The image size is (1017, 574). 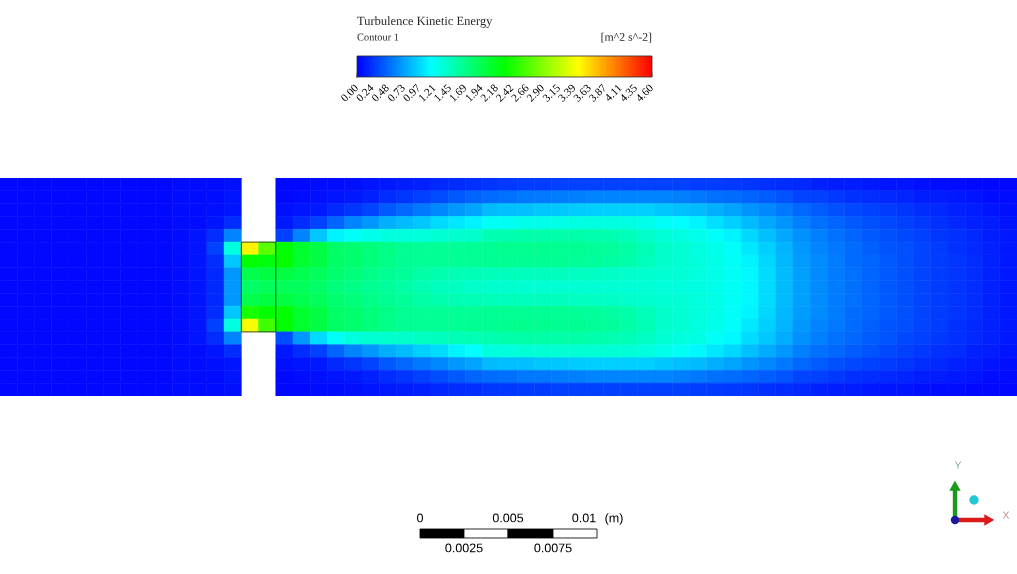 What do you see at coordinates (553, 548) in the screenshot?
I see `text: 0.0075` at bounding box center [553, 548].